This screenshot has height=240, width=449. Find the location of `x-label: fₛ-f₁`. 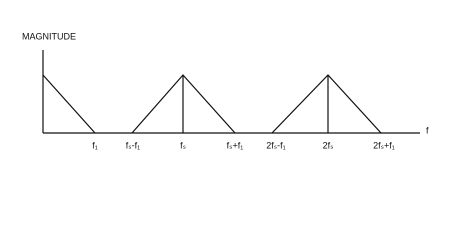

x-label: fₛ-f₁ is located at coordinates (133, 145).